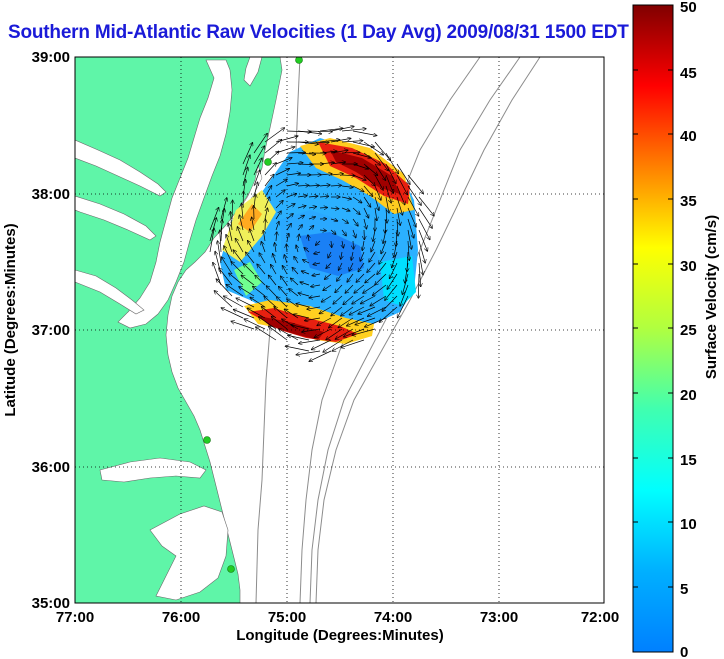 The image size is (724, 659). What do you see at coordinates (10, 319) in the screenshot?
I see `y-axis-label: Latitude (Degrees:Minutes)` at bounding box center [10, 319].